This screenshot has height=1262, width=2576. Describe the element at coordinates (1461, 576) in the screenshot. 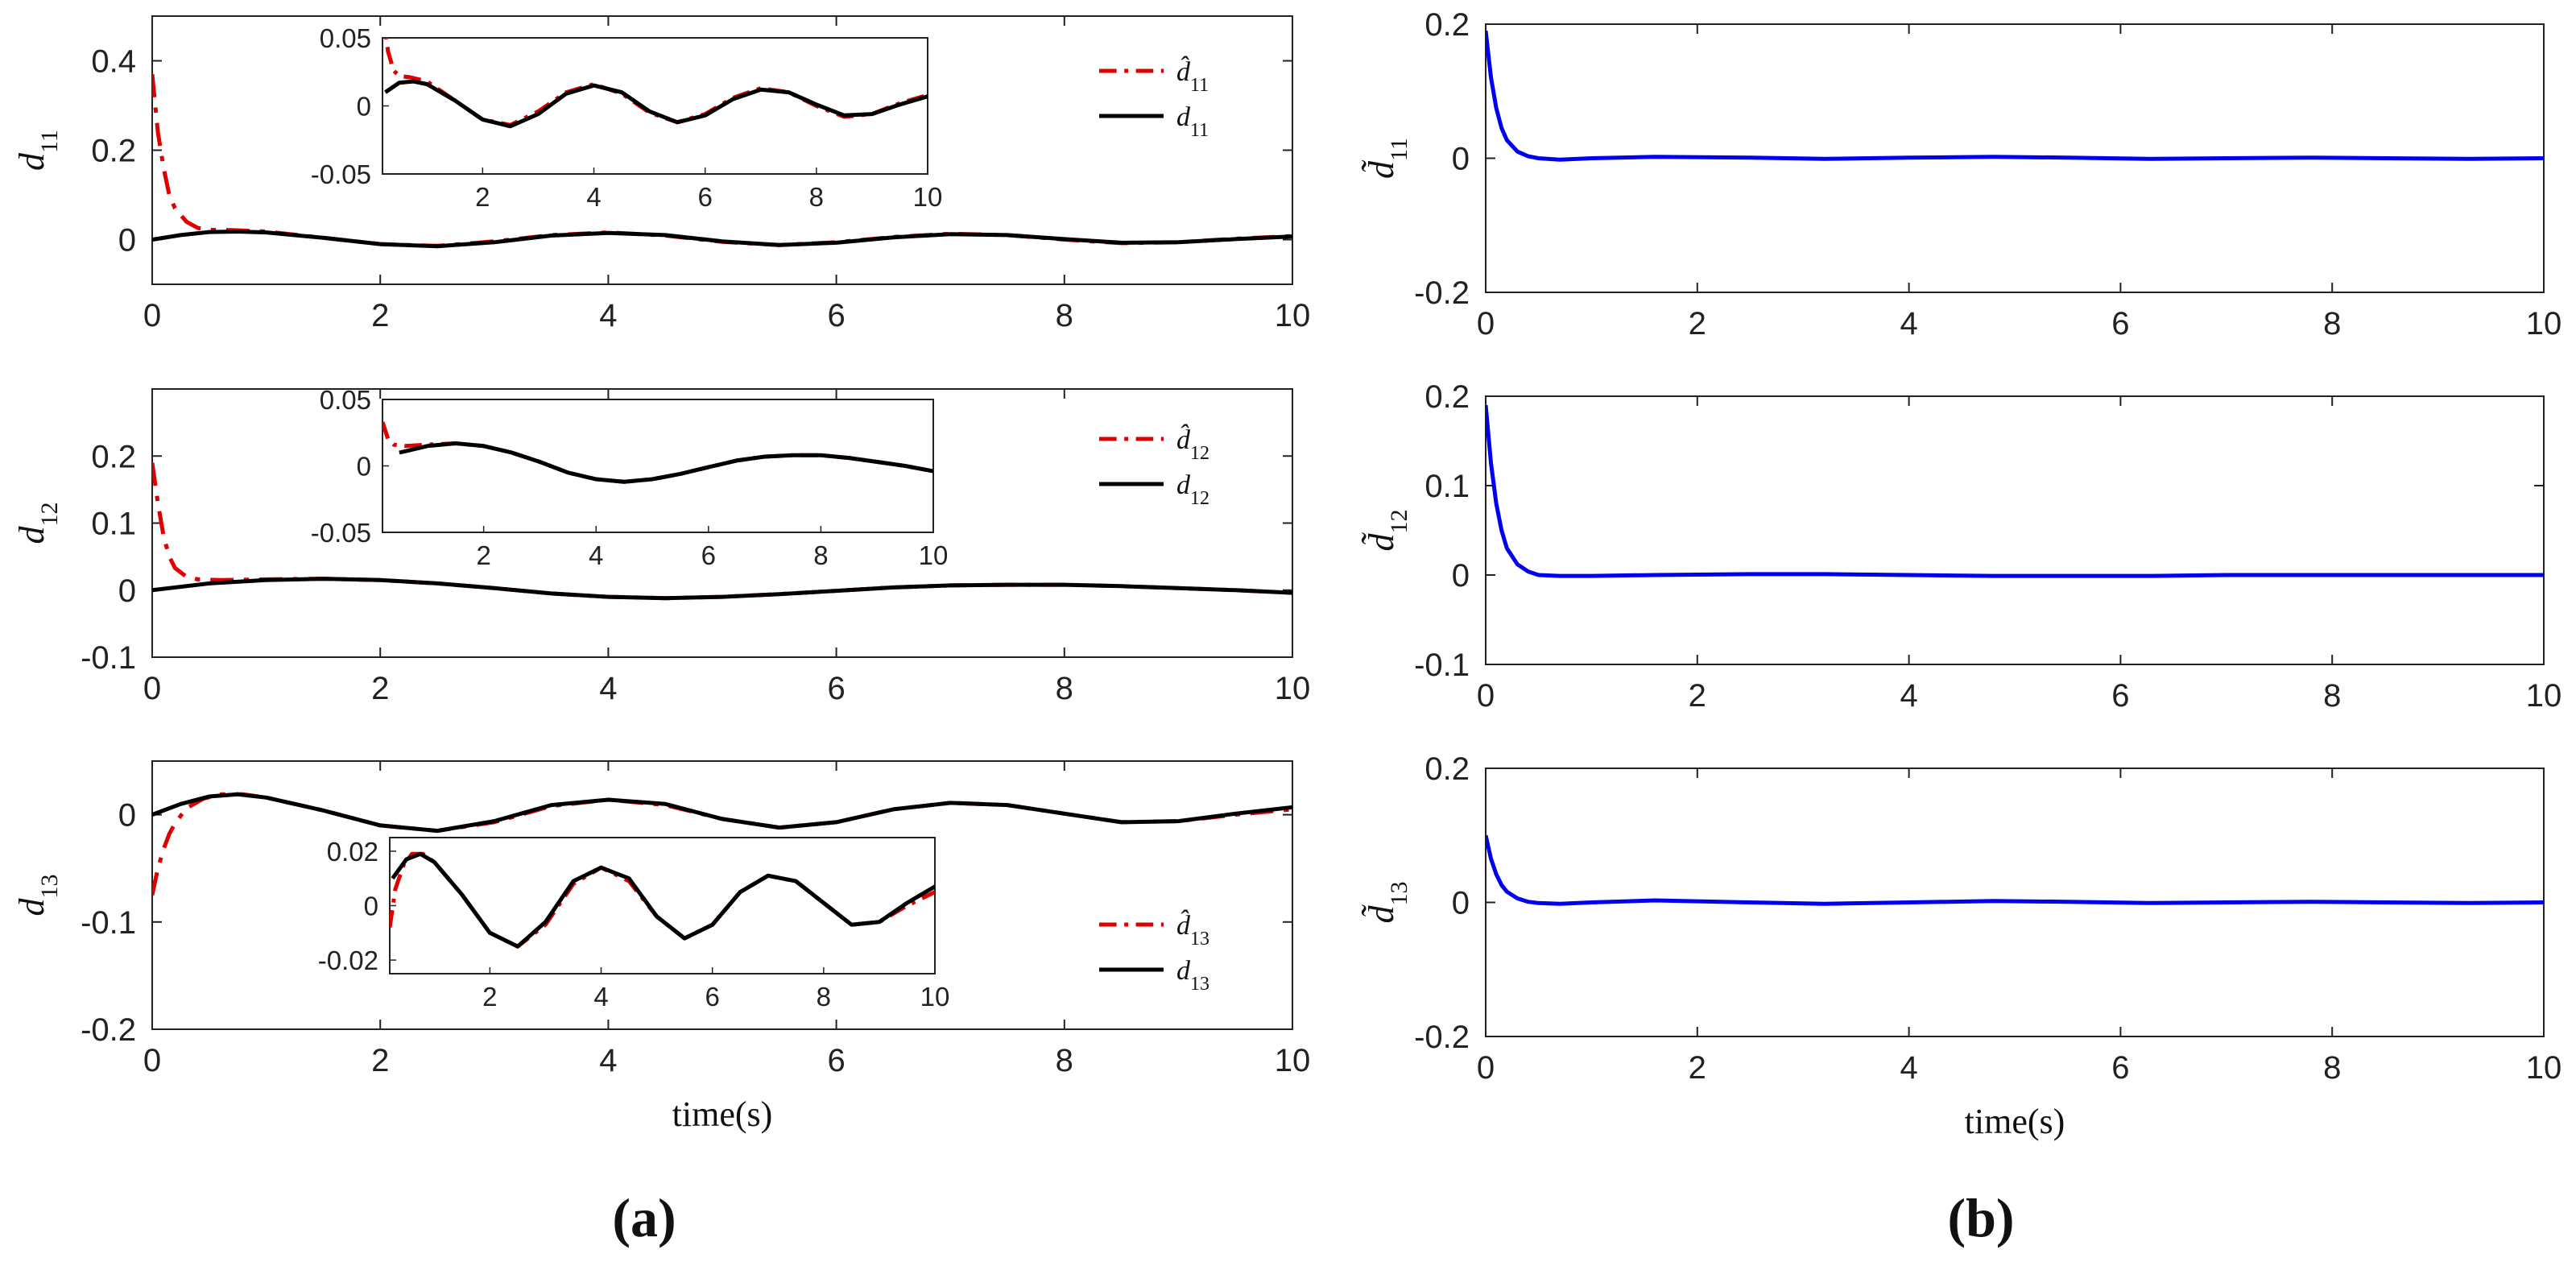

I see `y-tick-label-e12-1: 0` at that location.